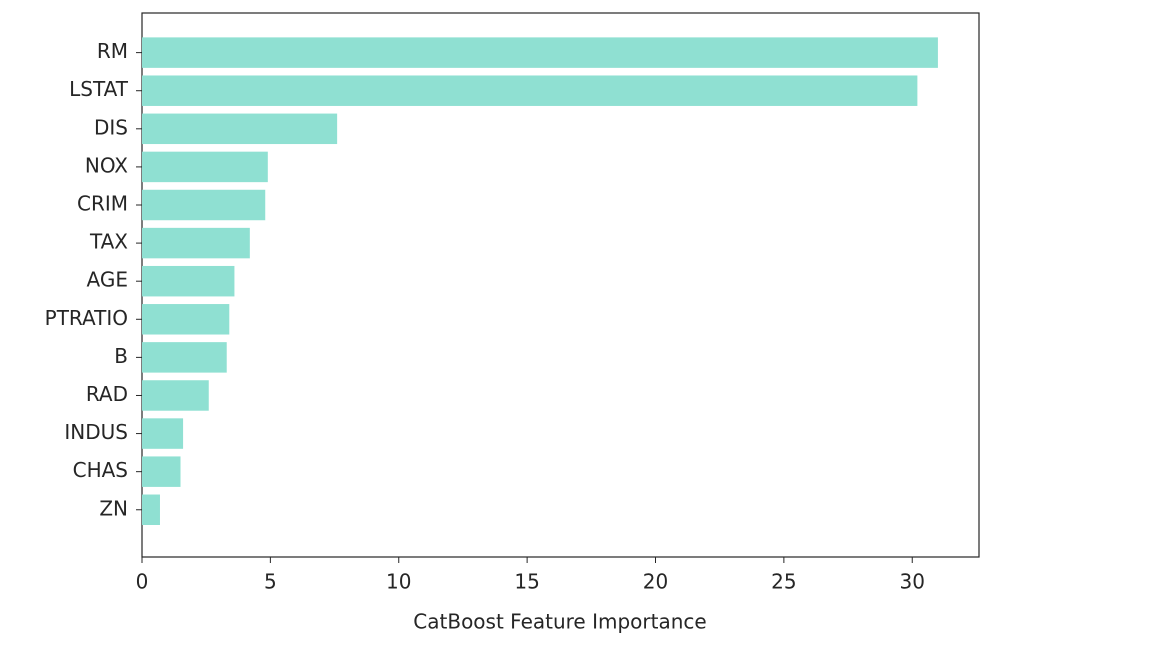 This screenshot has width=1168, height=663. Describe the element at coordinates (106, 165) in the screenshot. I see `y-tick-label: NOX` at that location.